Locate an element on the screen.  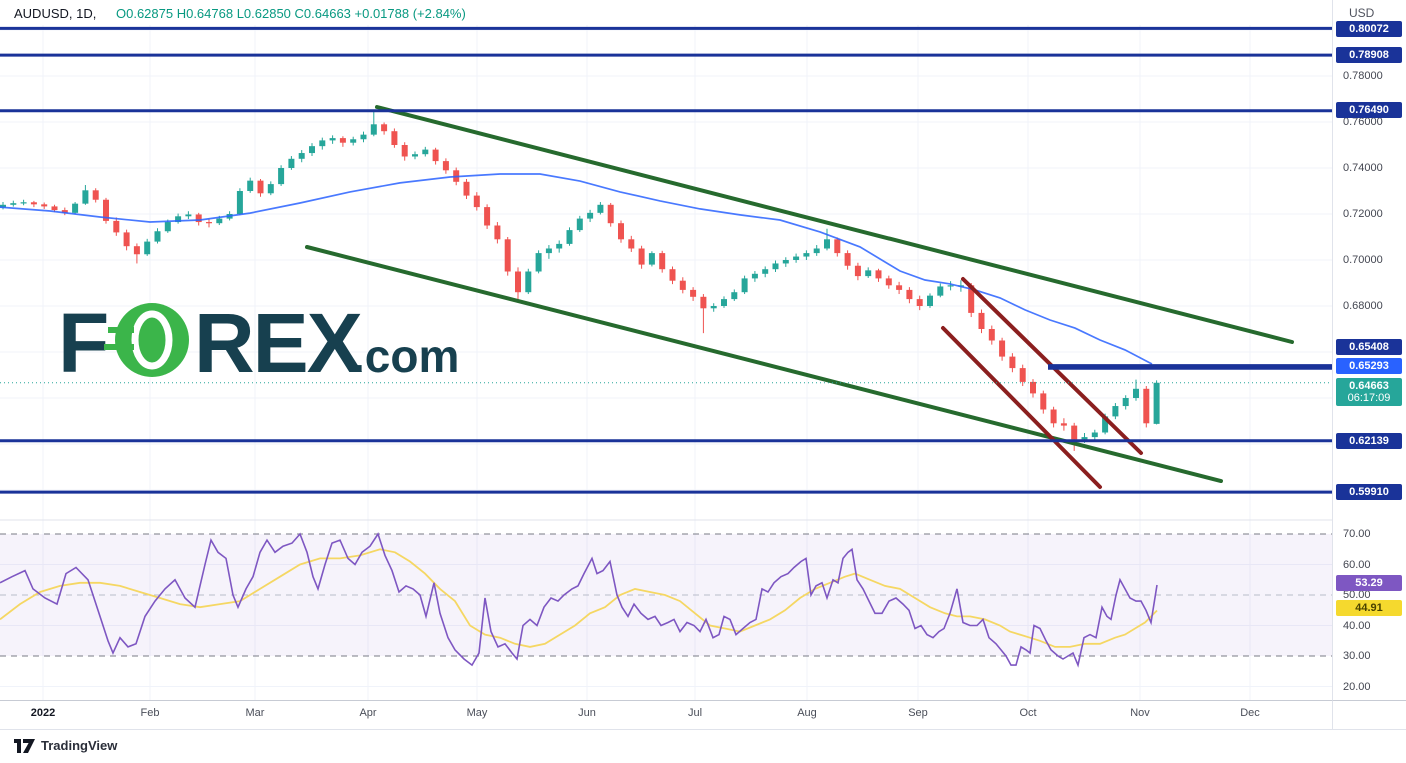
tradingview-attribution: TradingView is located at coordinates (65, 745).